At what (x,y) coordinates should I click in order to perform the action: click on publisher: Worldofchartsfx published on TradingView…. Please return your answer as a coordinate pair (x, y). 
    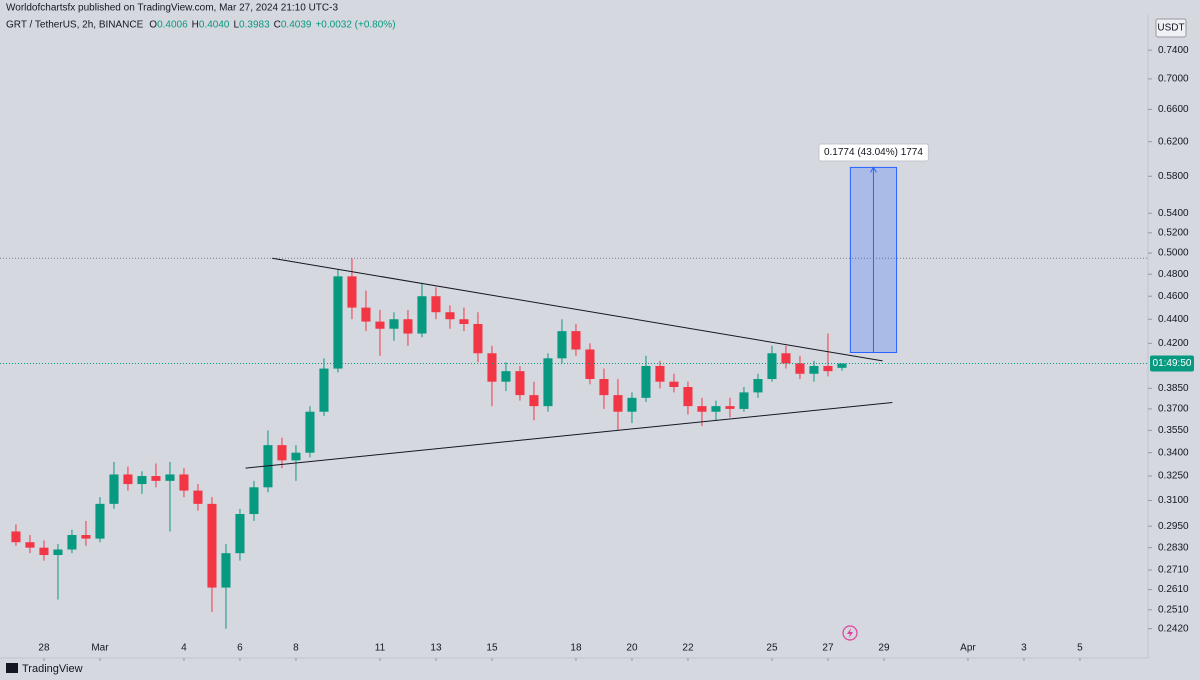
    Looking at the image, I should click on (172, 8).